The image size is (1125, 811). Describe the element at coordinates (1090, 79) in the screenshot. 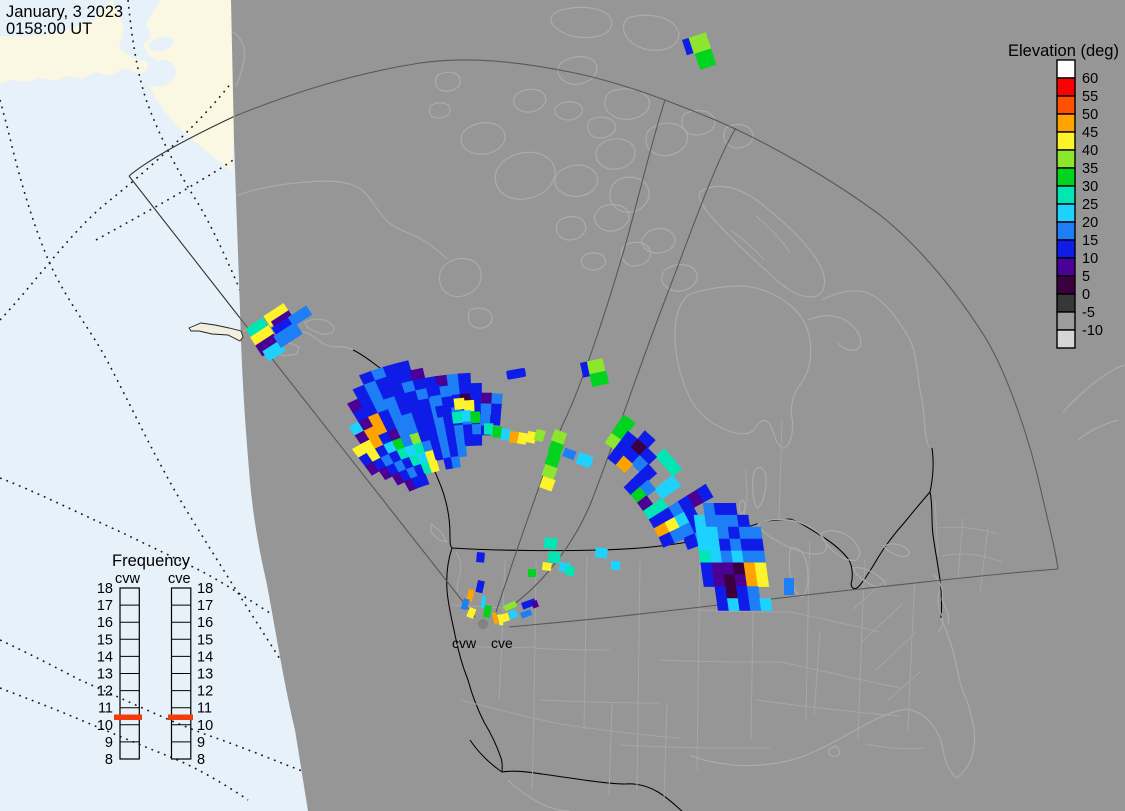

I see `svg-text: 60` at that location.